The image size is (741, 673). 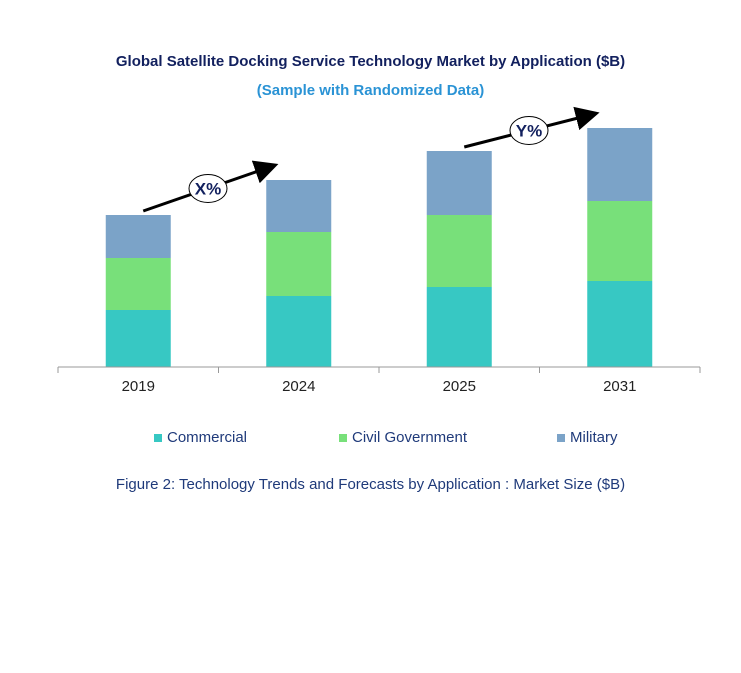 I want to click on legend-item-civil-government: Civil Government, so click(x=403, y=437).